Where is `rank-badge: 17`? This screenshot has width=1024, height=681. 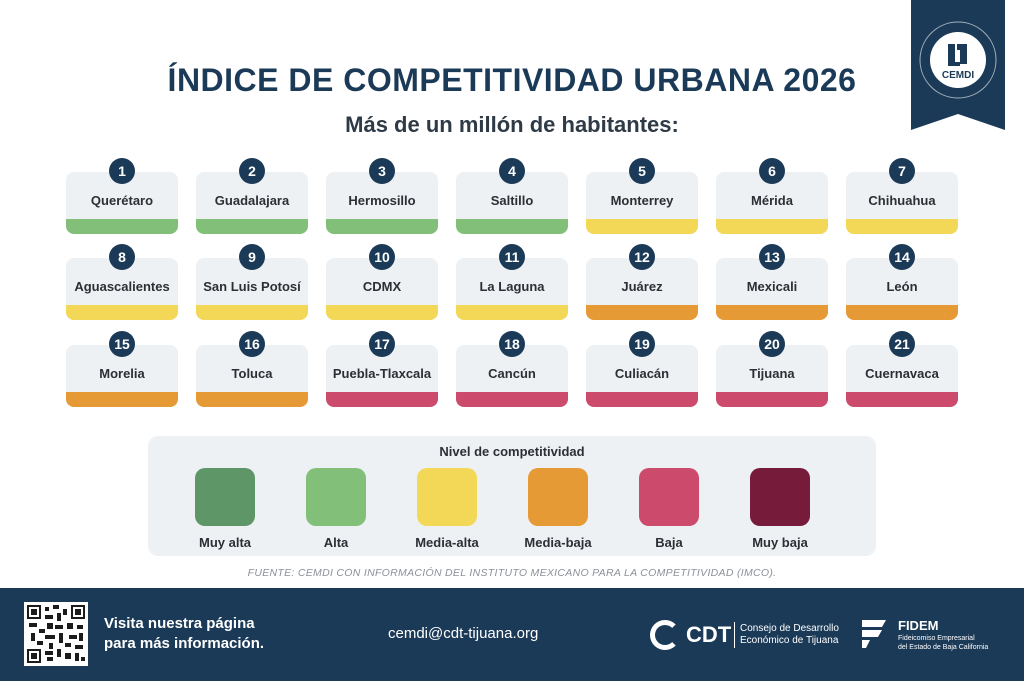
rank-badge: 17 is located at coordinates (382, 344).